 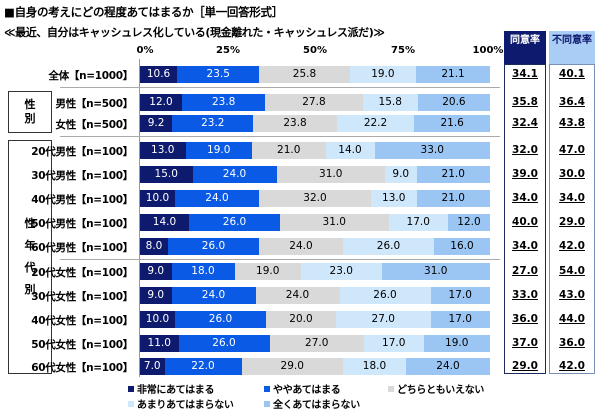 I want to click on row-label: 30代女性【n=100】, so click(x=82, y=297).